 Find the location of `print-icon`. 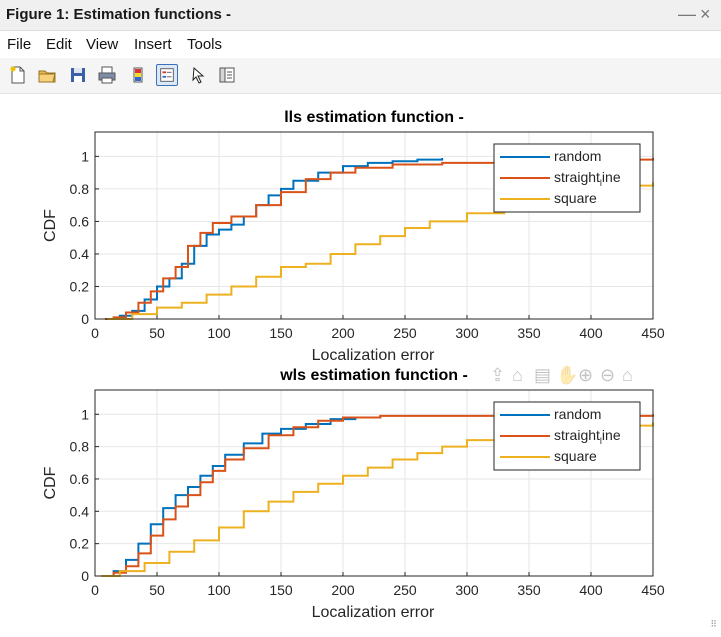

print-icon is located at coordinates (107, 75).